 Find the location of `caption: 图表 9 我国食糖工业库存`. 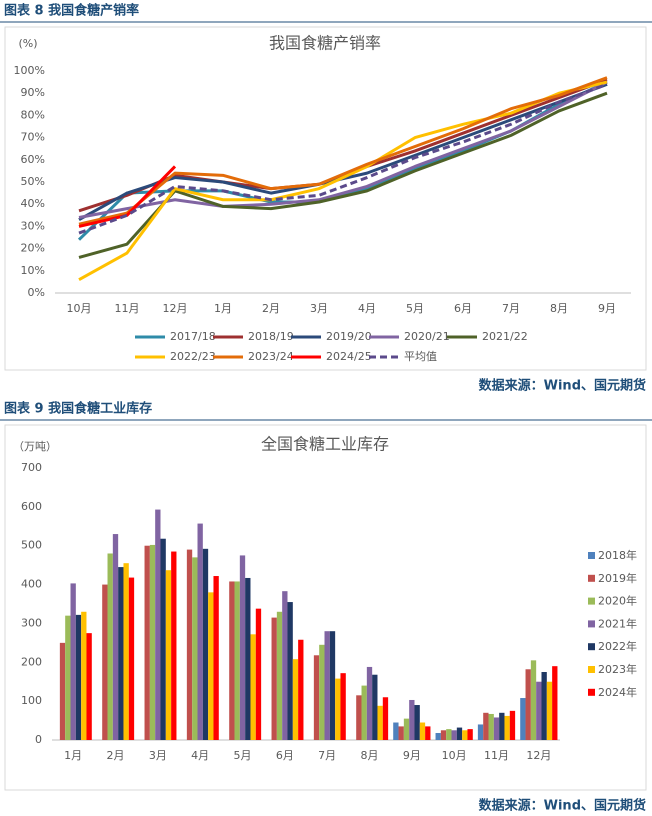

caption: 图表 9 我国食糖工业库存 is located at coordinates (78, 409).